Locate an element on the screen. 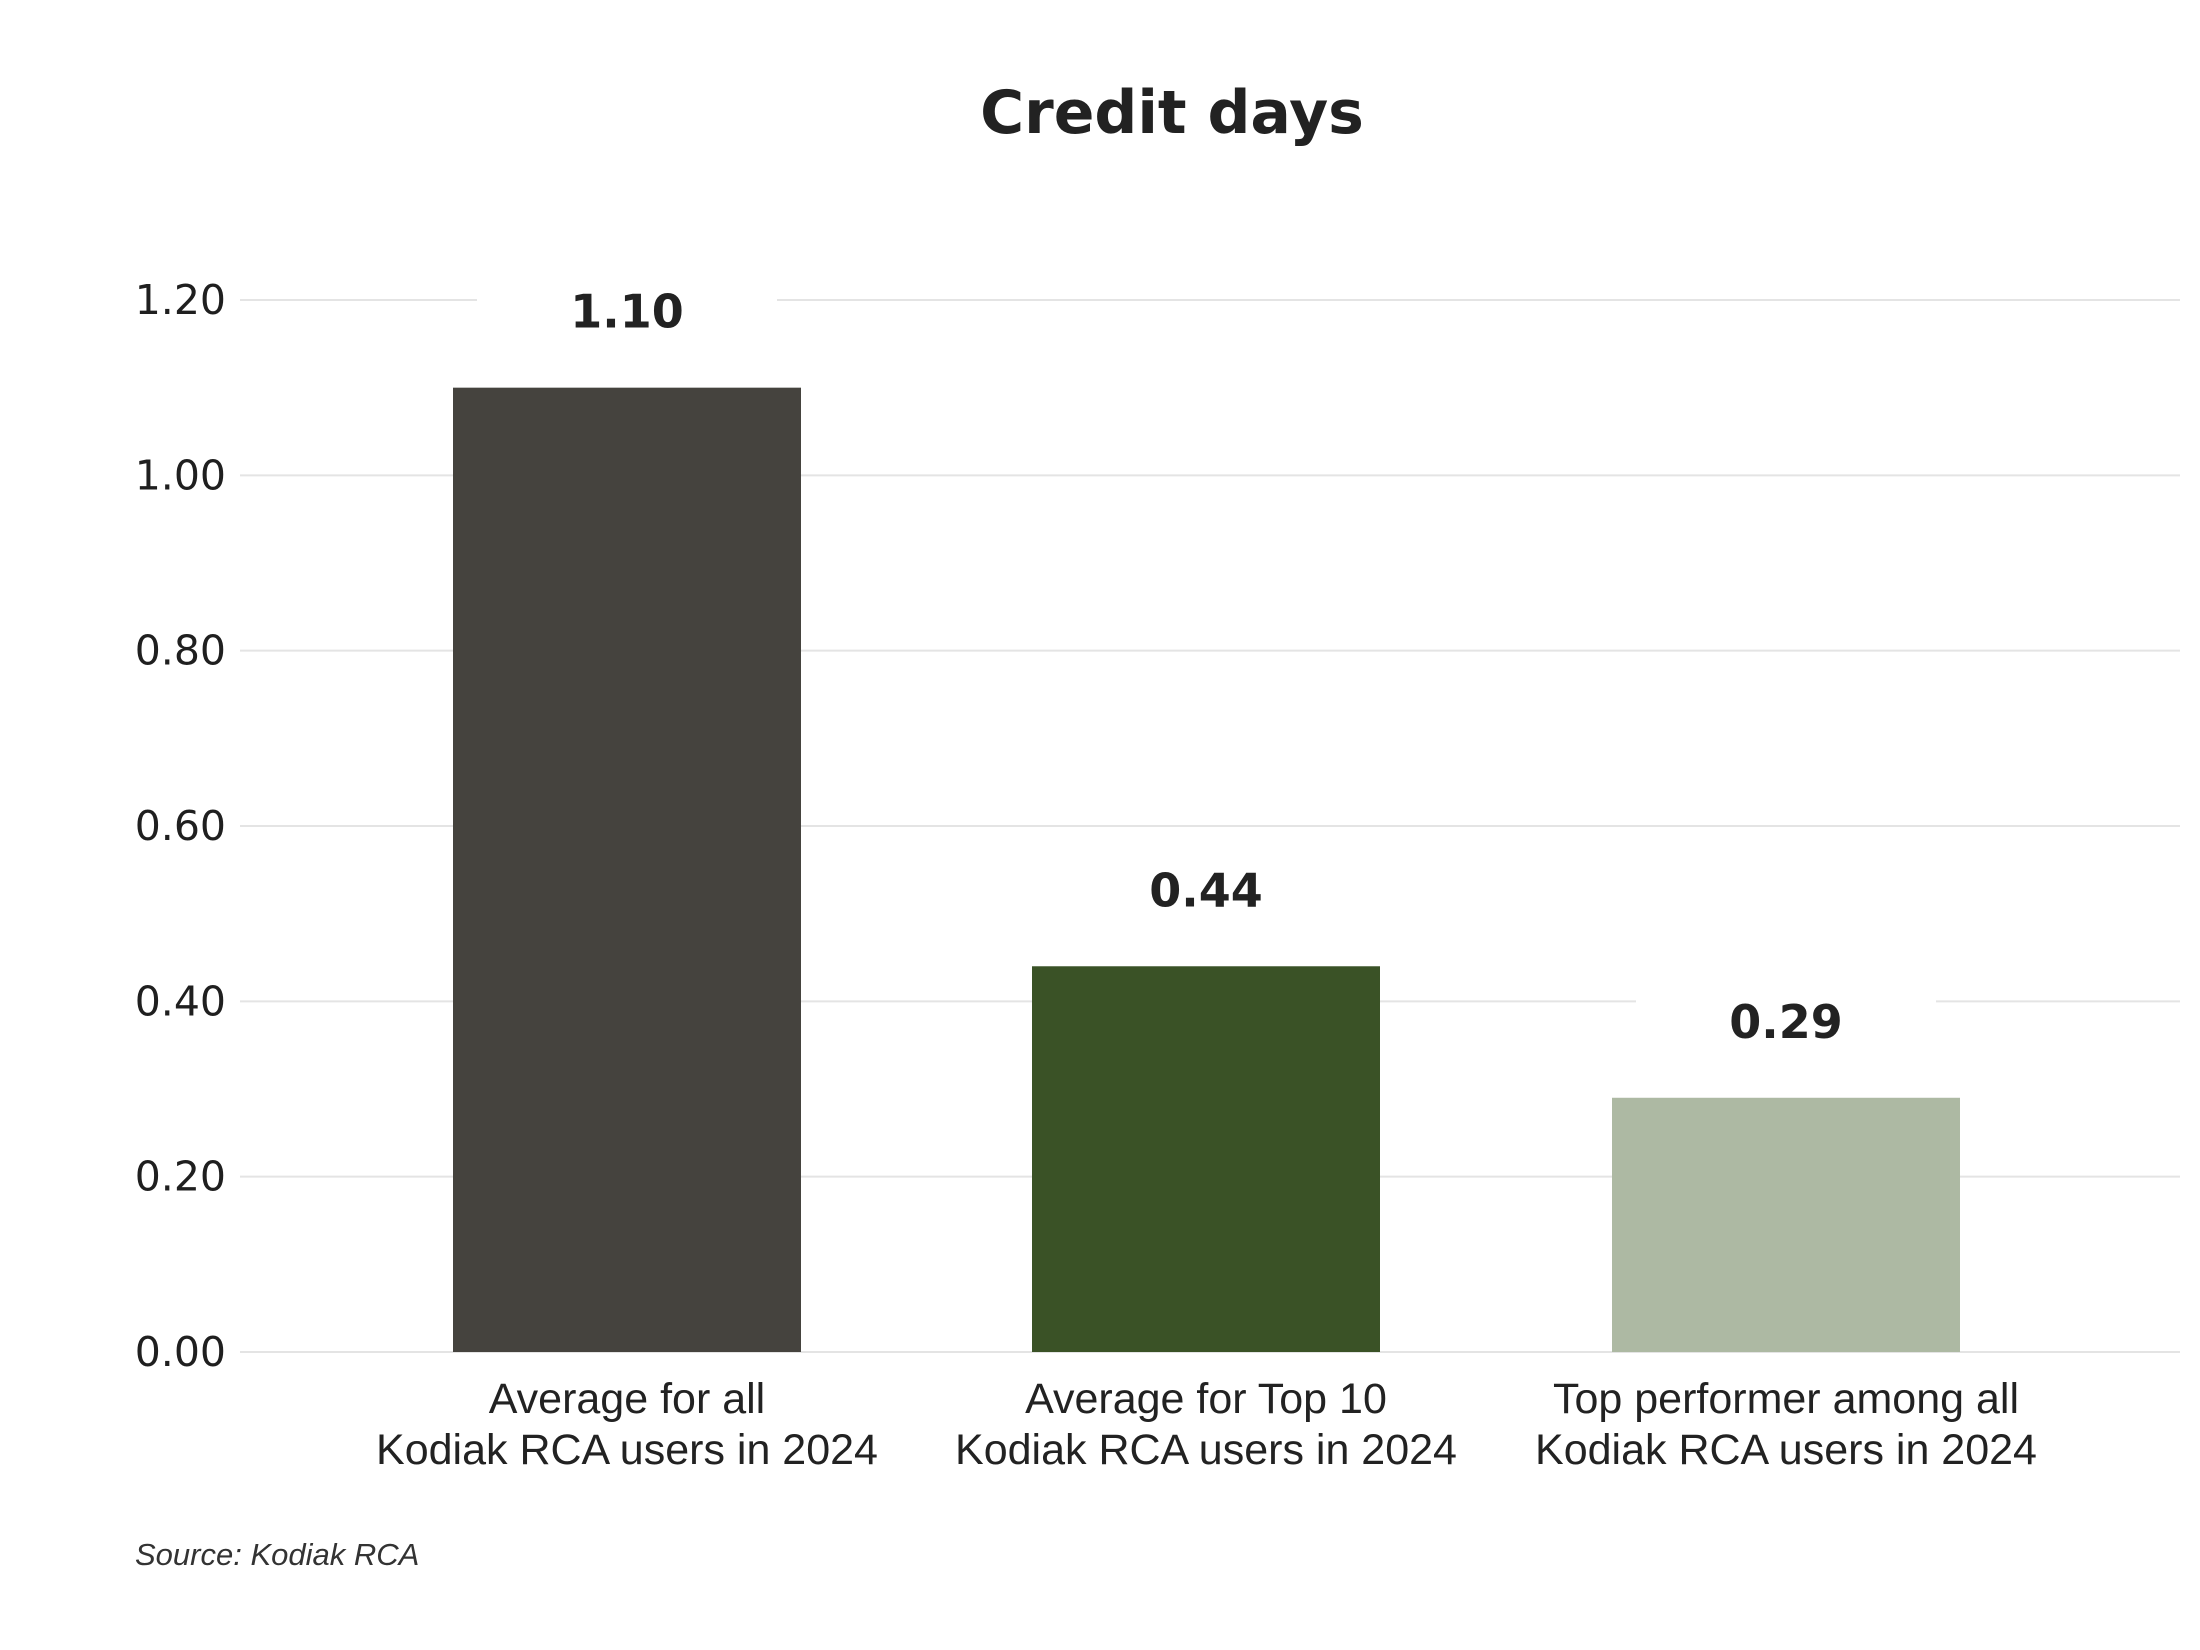 The height and width of the screenshot is (1650, 2200). y-tick-label: 1.00 is located at coordinates (180, 475).